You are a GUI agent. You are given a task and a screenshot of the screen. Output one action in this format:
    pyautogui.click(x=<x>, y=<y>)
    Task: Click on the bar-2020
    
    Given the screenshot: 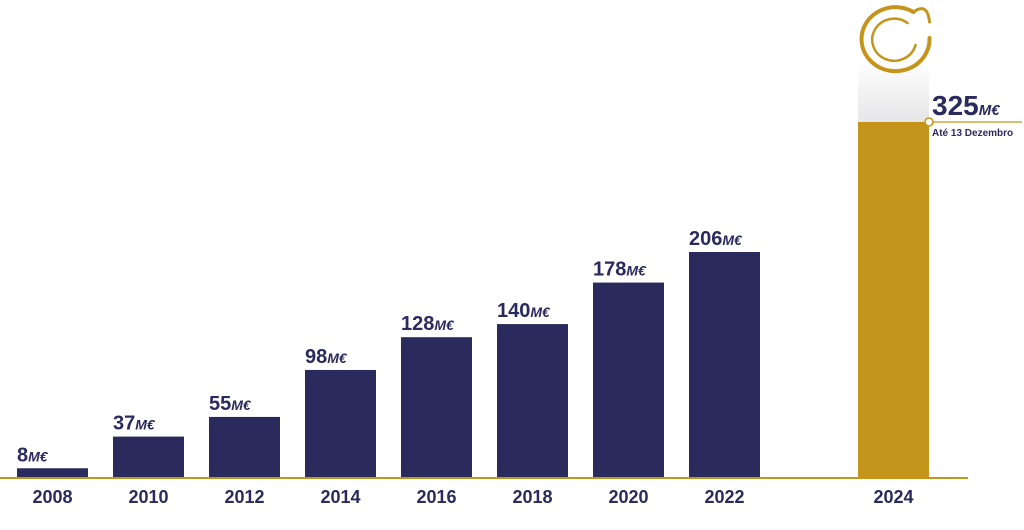 What is the action you would take?
    pyautogui.click(x=628, y=379)
    